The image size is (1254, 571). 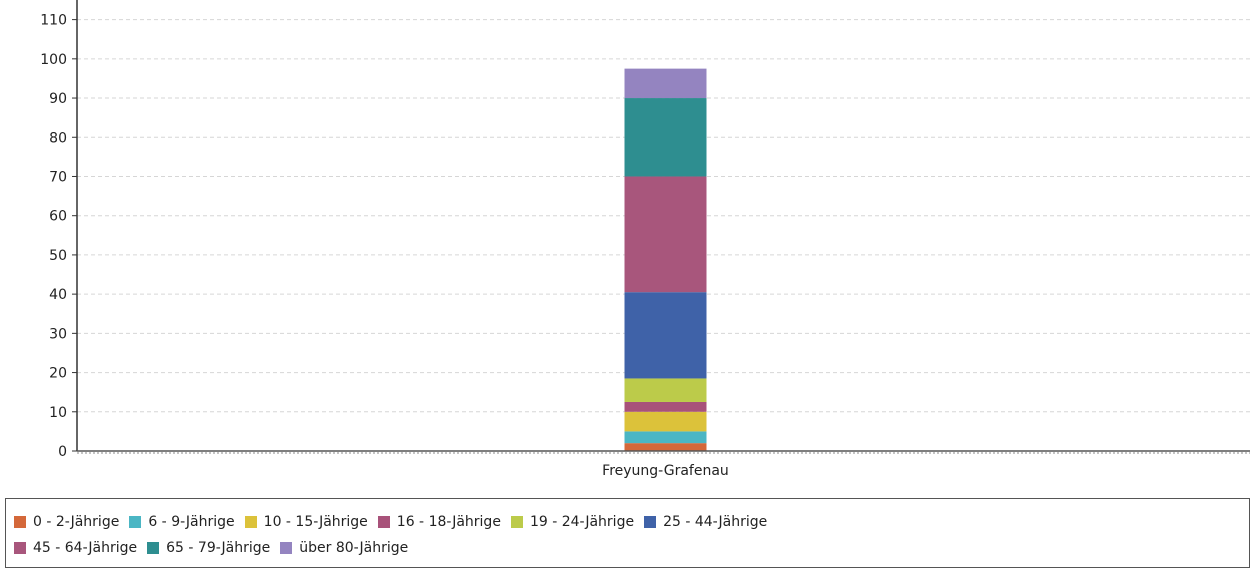 I want to click on legend-item: über 80-Jährige, so click(x=344, y=548).